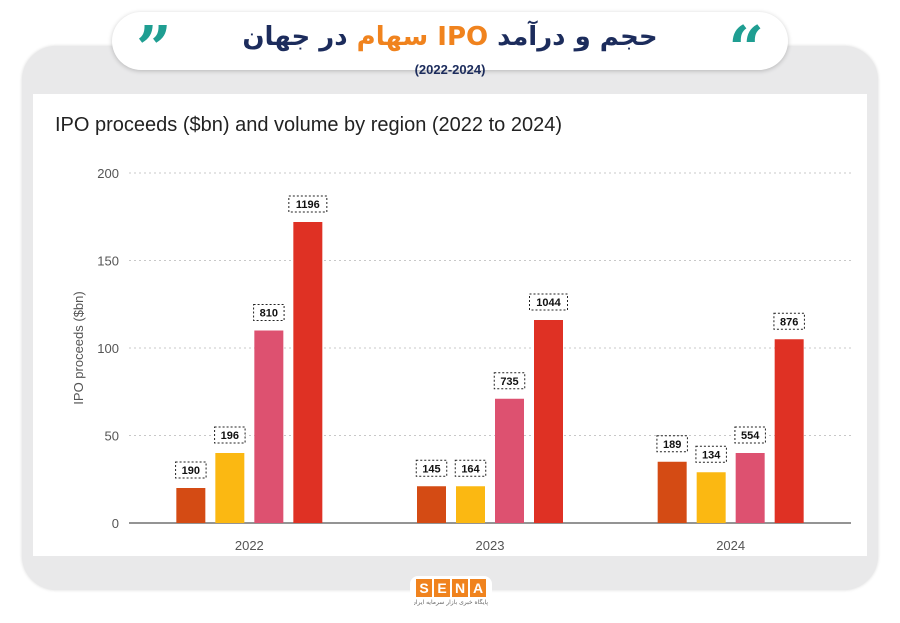  I want to click on data-label: 554, so click(750, 436).